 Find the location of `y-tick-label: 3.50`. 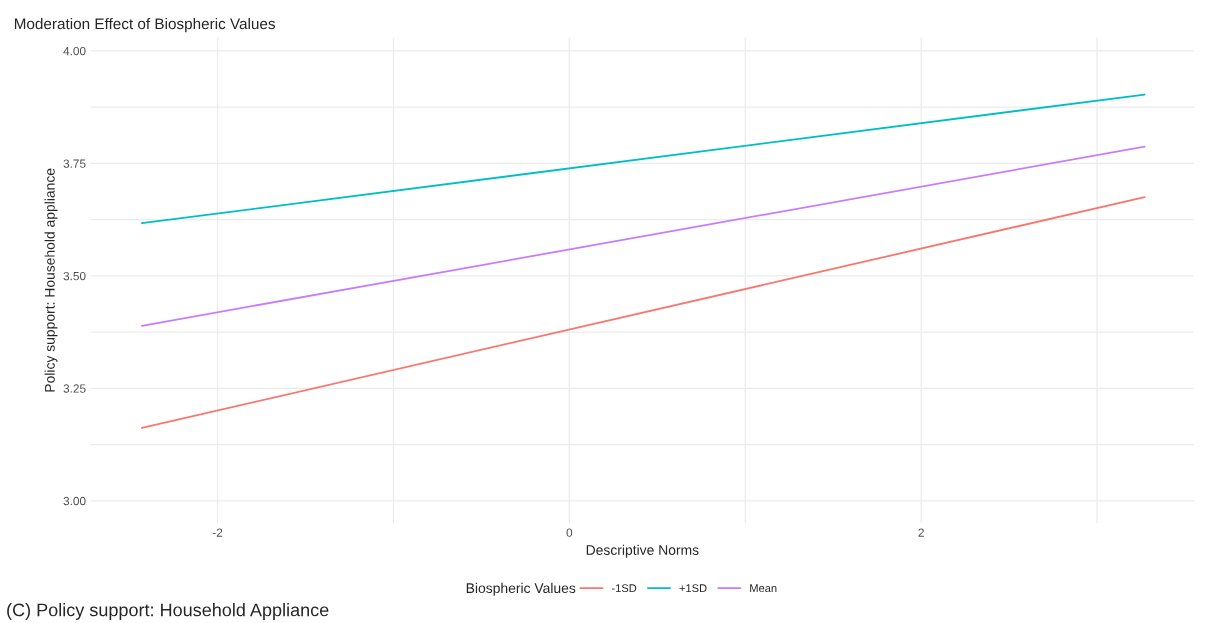

y-tick-label: 3.50 is located at coordinates (74, 276).